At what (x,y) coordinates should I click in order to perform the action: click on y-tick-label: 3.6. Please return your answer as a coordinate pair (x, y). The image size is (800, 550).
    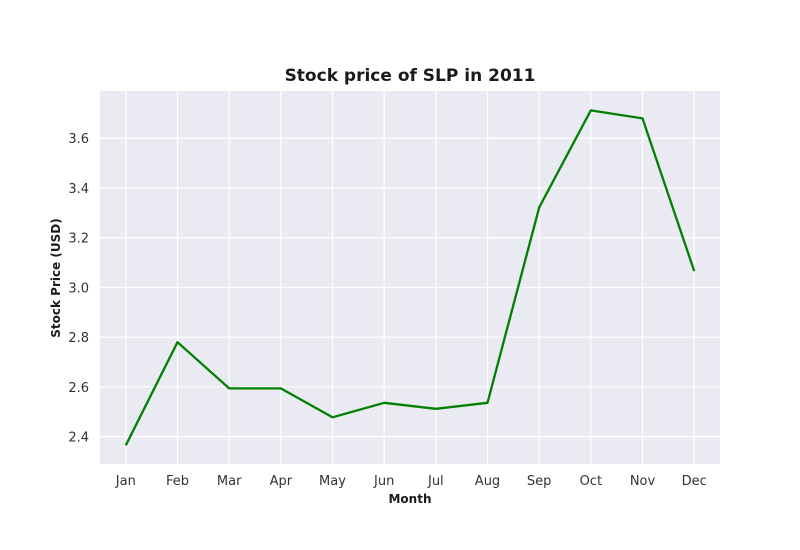
    Looking at the image, I should click on (78, 139).